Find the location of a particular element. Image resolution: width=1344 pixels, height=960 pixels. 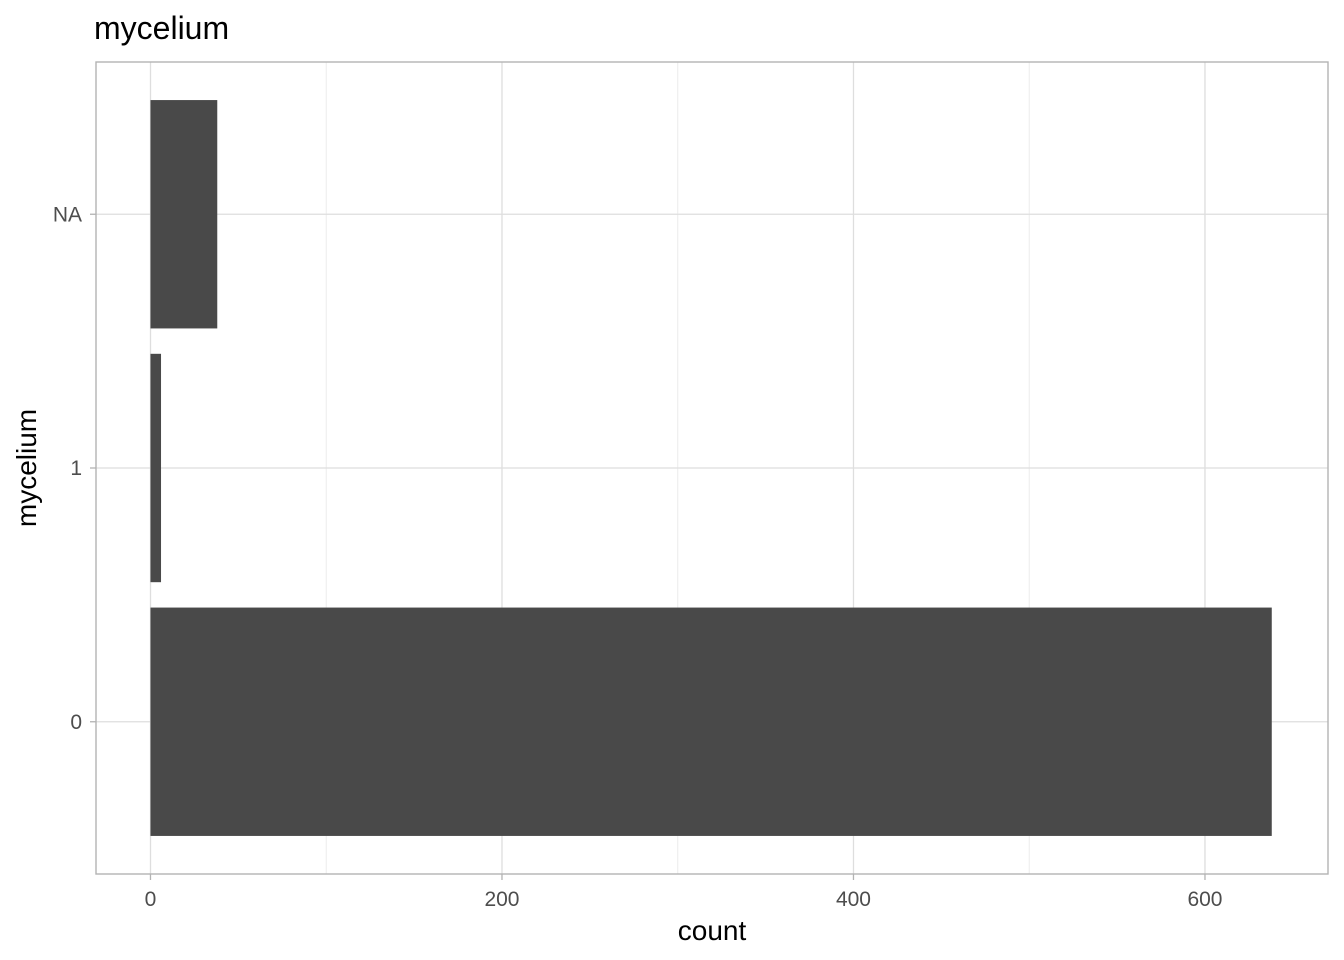

y-axis: 0 1 NA is located at coordinates (74, 468).